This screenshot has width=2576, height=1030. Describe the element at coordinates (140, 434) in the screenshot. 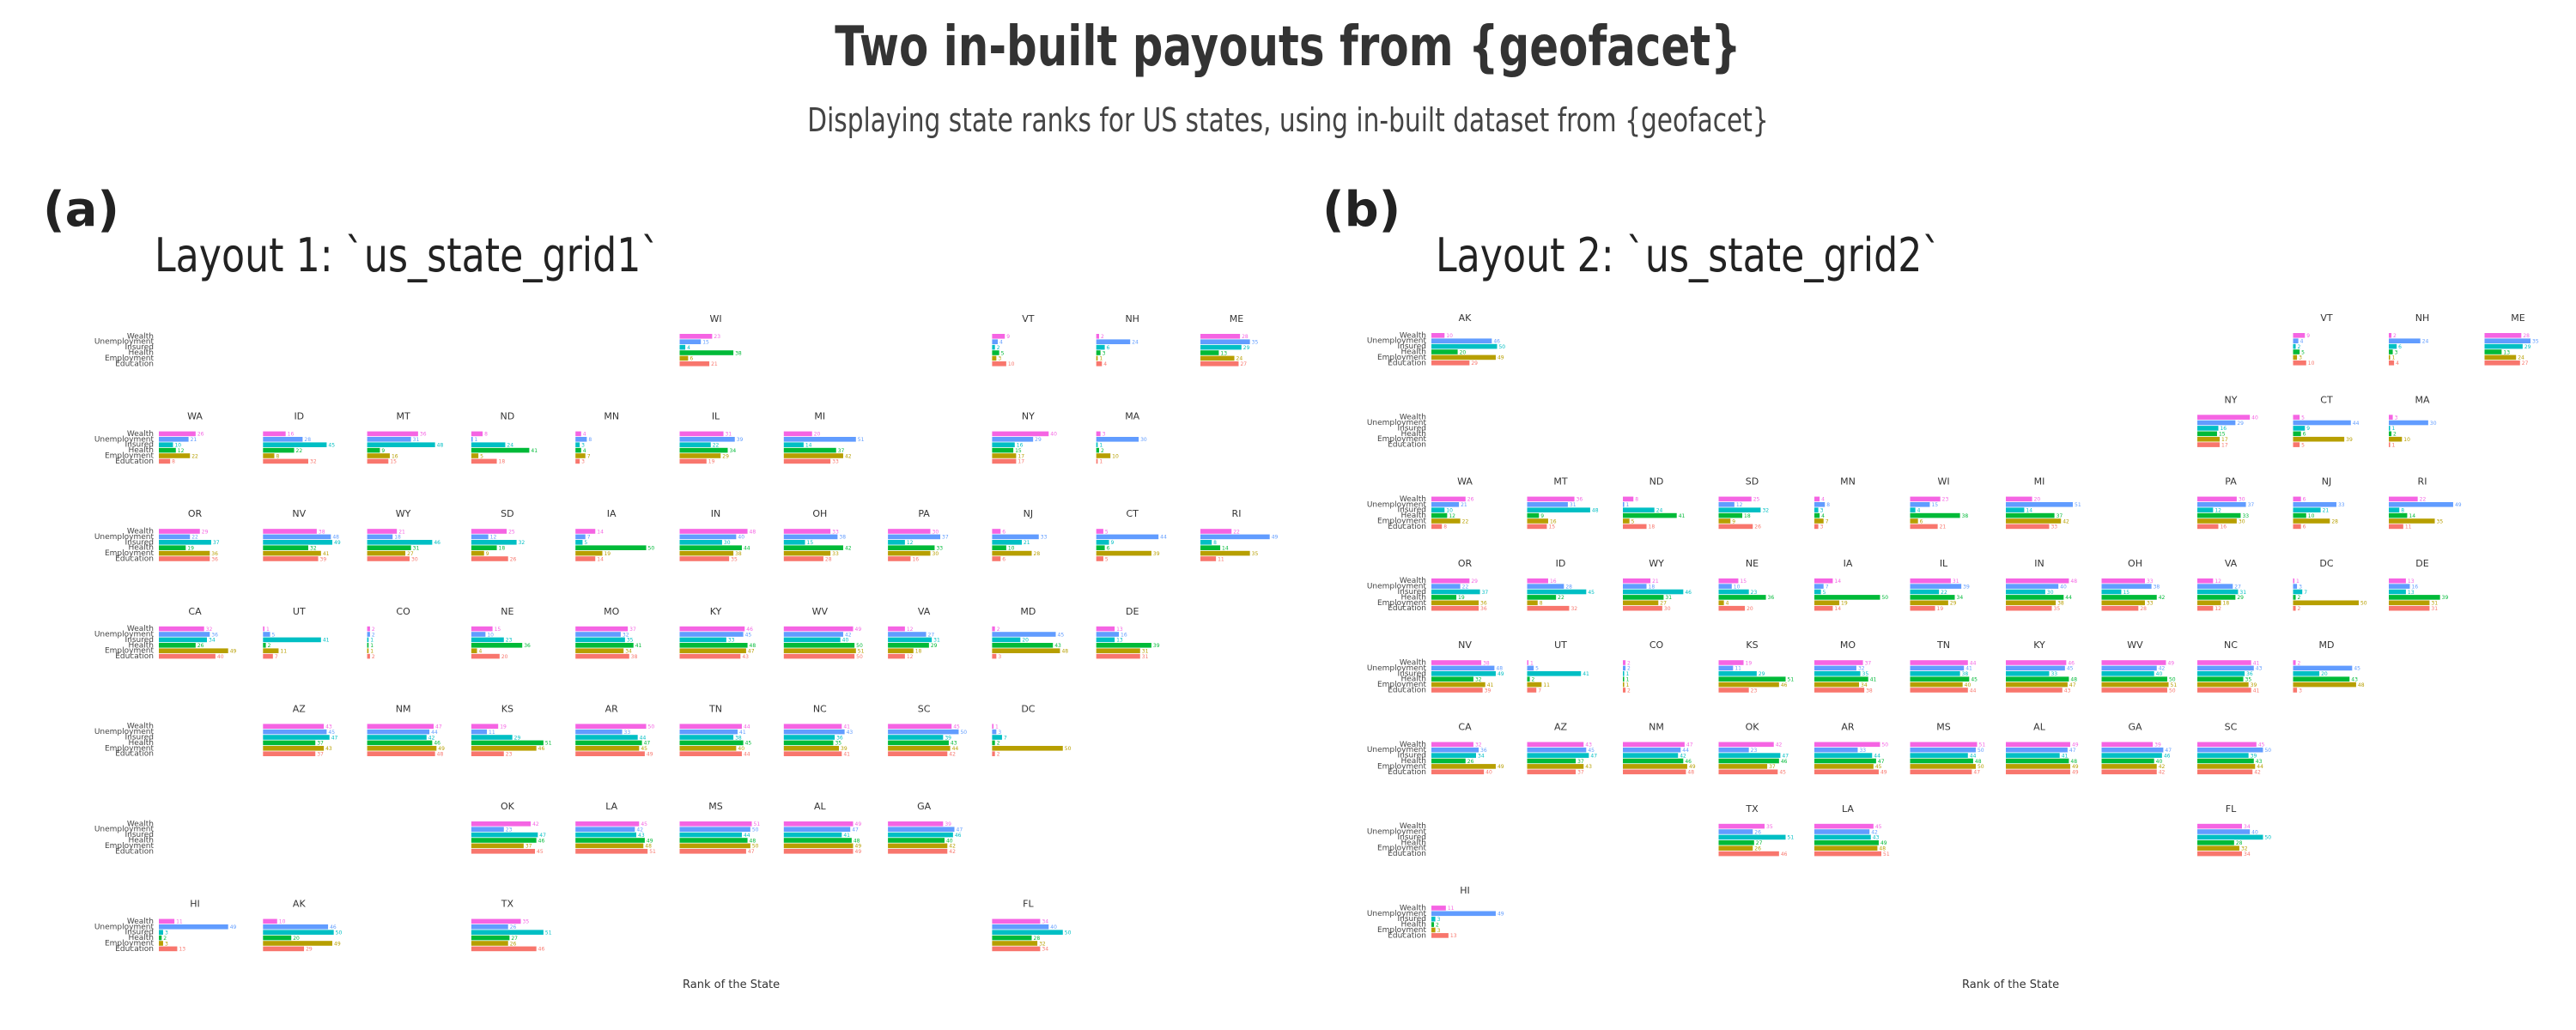

I see `y-tick-label-a-row1-wealth: Wealth` at that location.